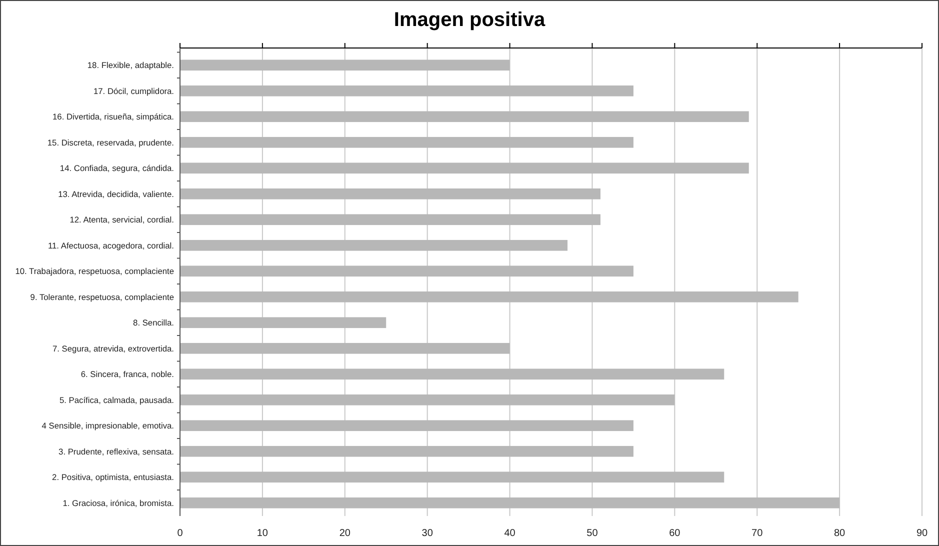 The width and height of the screenshot is (939, 546). Describe the element at coordinates (127, 374) in the screenshot. I see `y-tick-label: 6. Sincera, franca, noble.` at that location.